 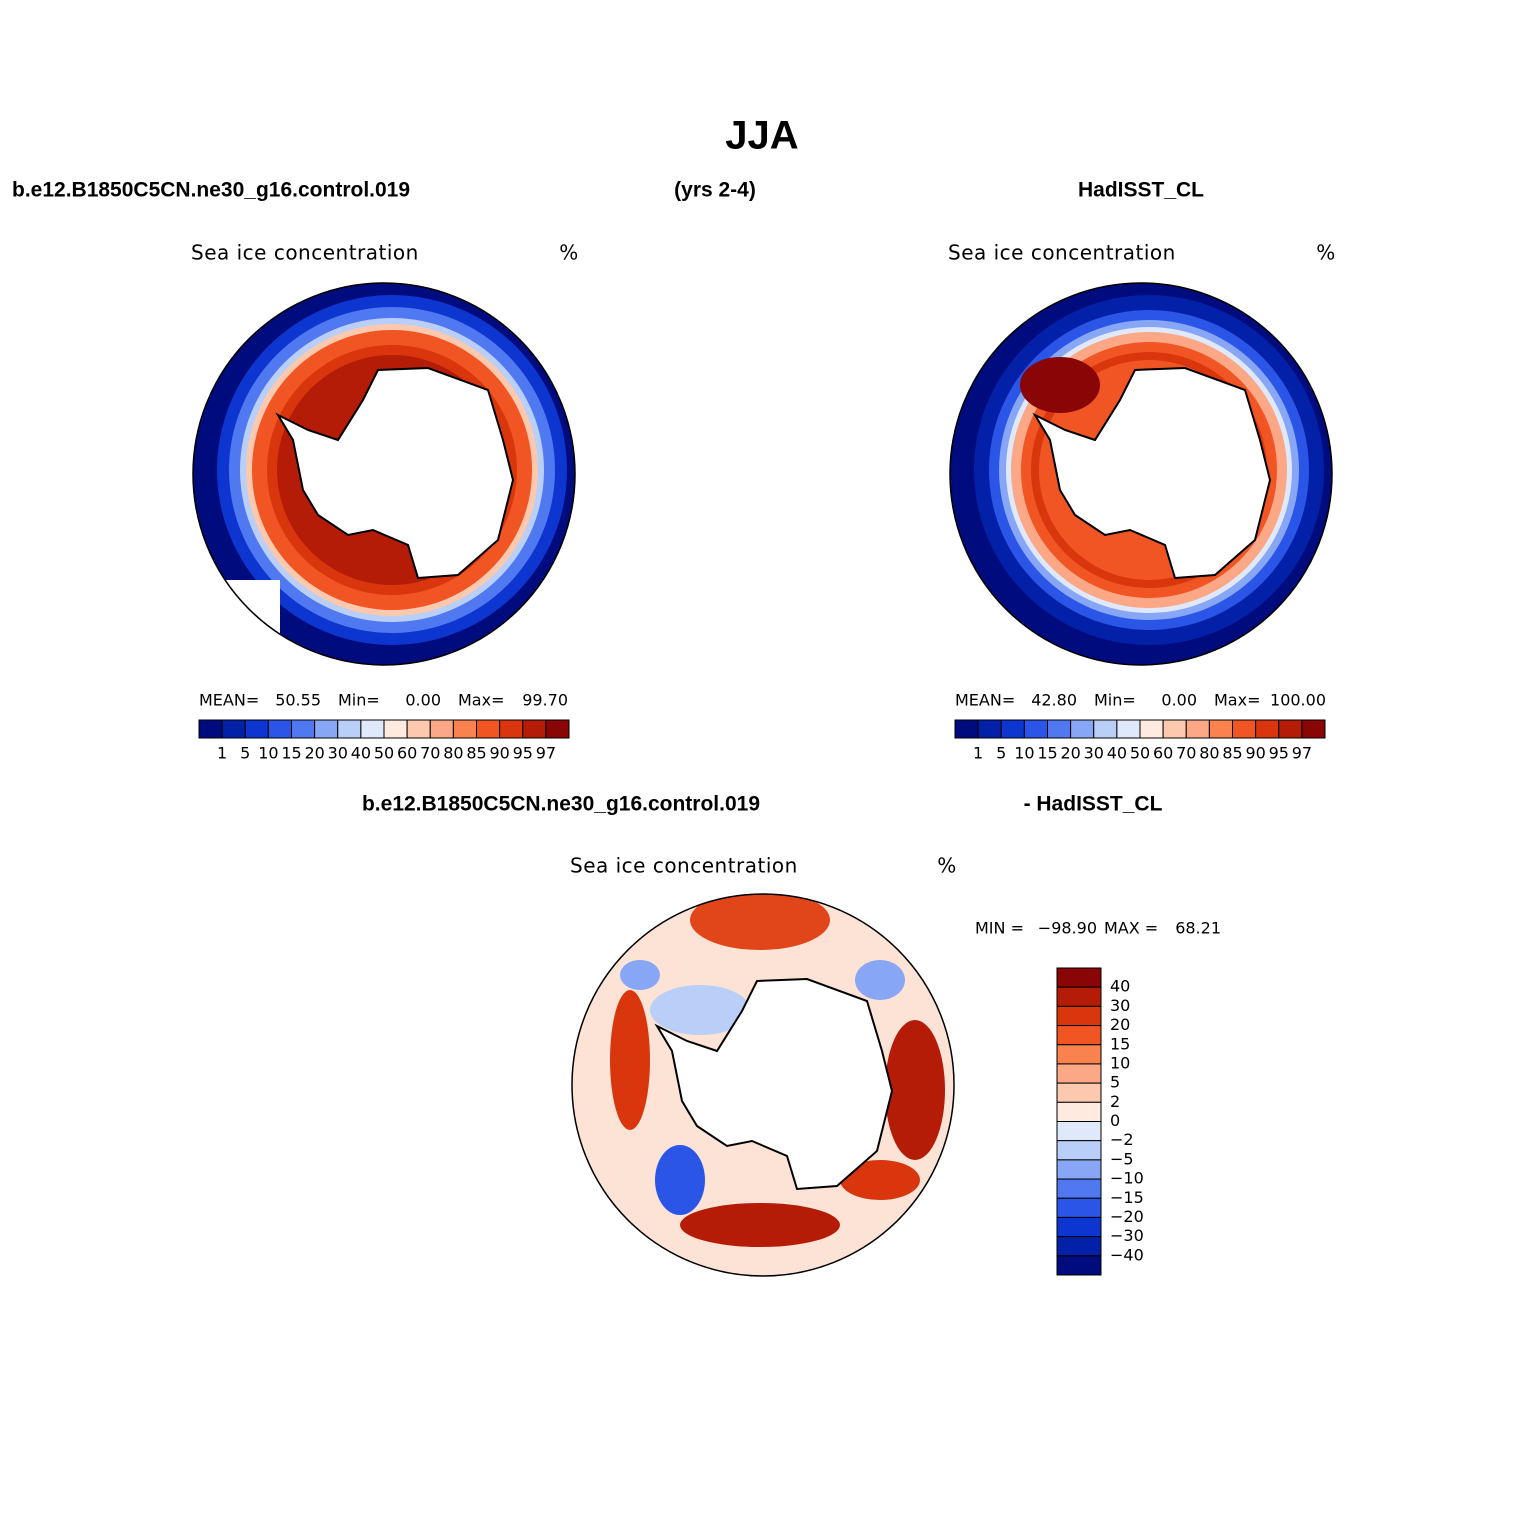 What do you see at coordinates (1115, 1101) in the screenshot?
I see `colorbar-label: 2` at bounding box center [1115, 1101].